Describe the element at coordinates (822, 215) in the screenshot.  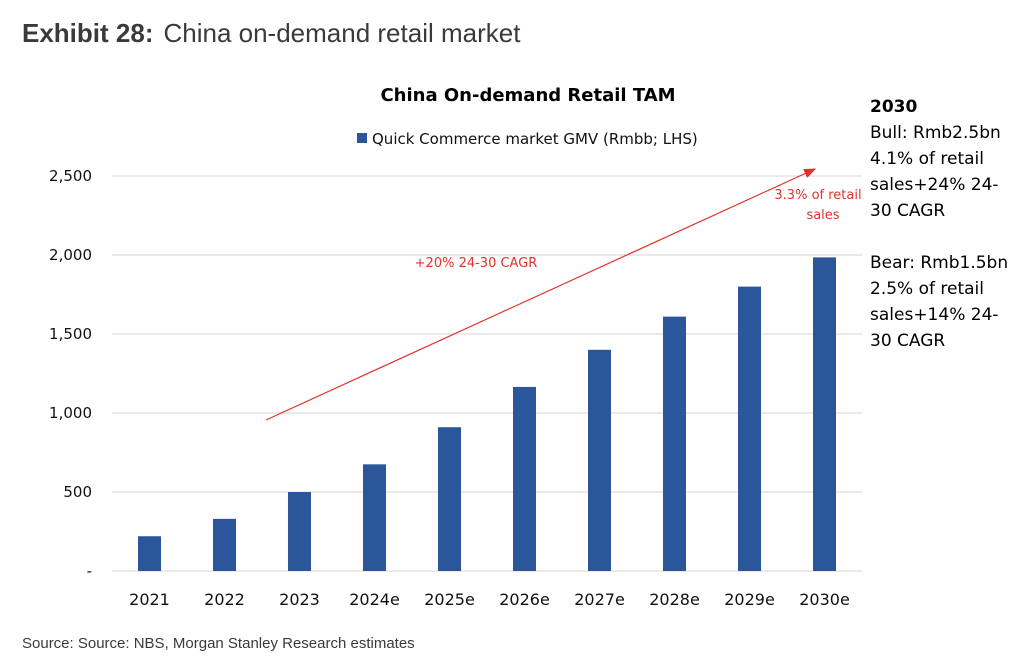
I see `retail-share-label-line2: sales` at that location.